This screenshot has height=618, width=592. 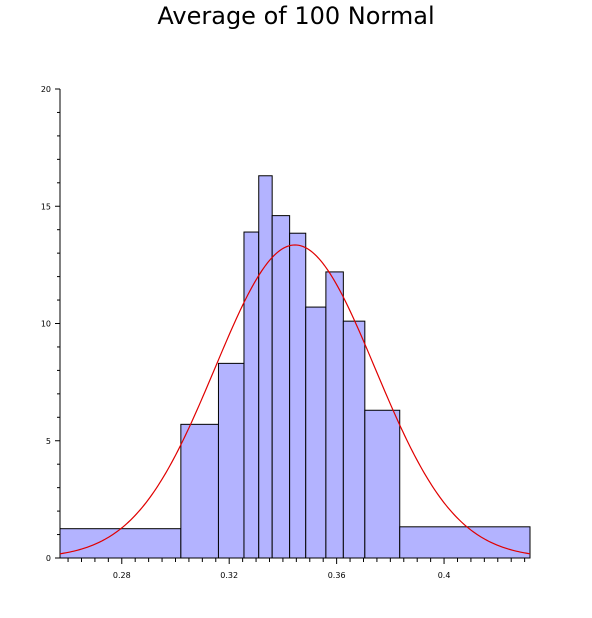 What do you see at coordinates (46, 324) in the screenshot?
I see `y-tick-label: 10` at bounding box center [46, 324].